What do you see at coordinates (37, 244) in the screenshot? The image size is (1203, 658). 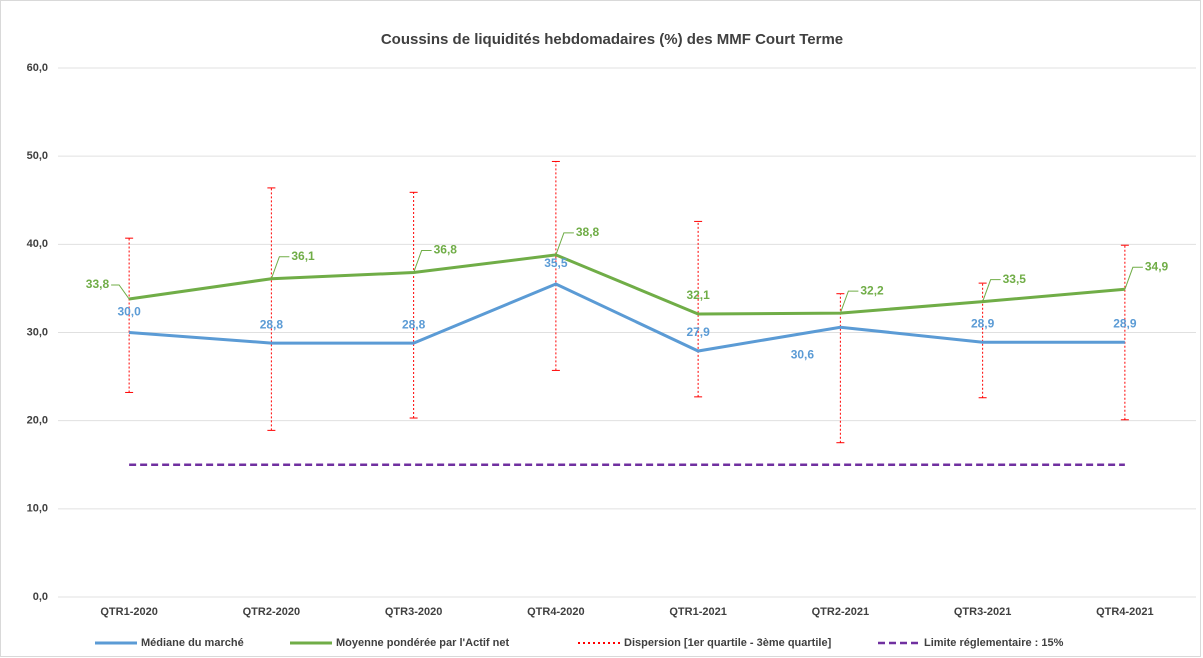 I see `y-tick-label: 40,0` at bounding box center [37, 244].